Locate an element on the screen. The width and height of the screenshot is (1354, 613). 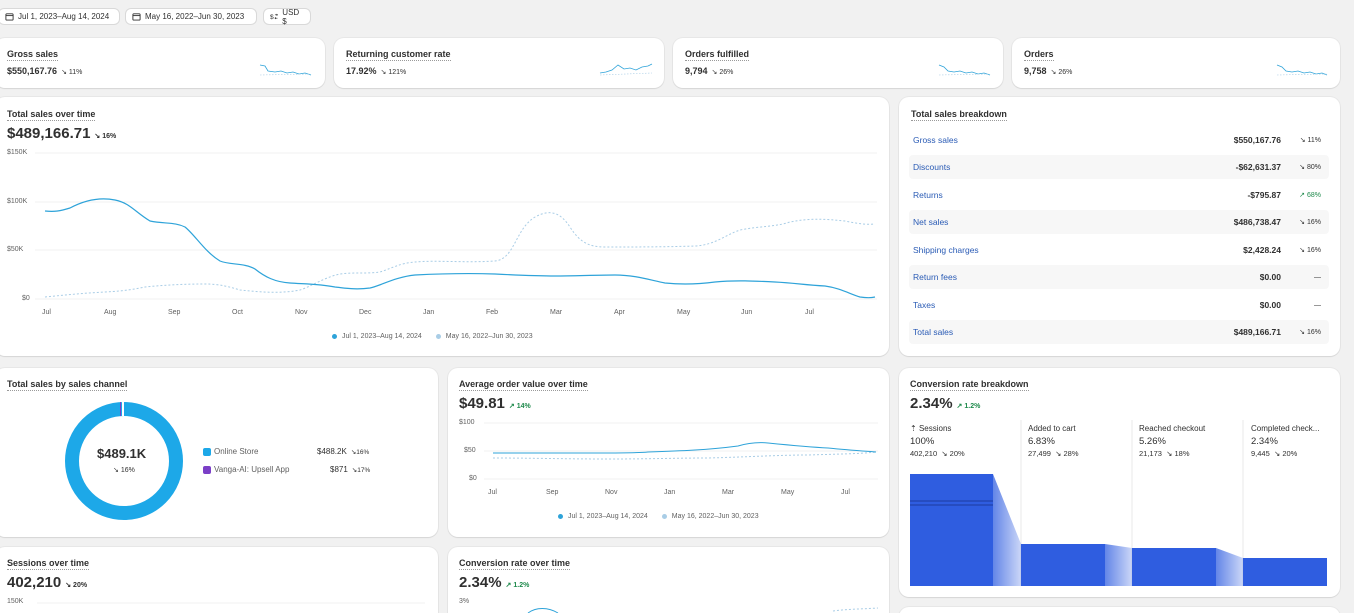
channel-value: $488.2K ↘16% is located at coordinates (343, 451).